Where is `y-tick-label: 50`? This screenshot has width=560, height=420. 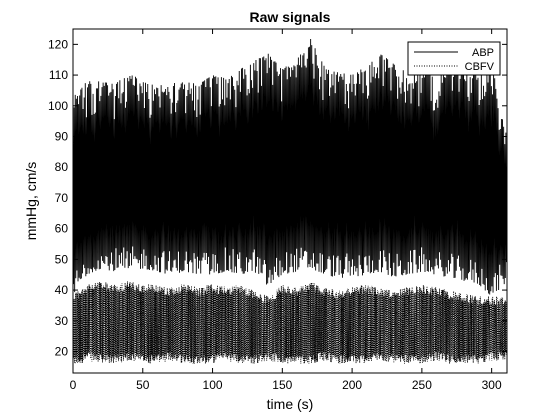 y-tick-label: 50 is located at coordinates (62, 259).